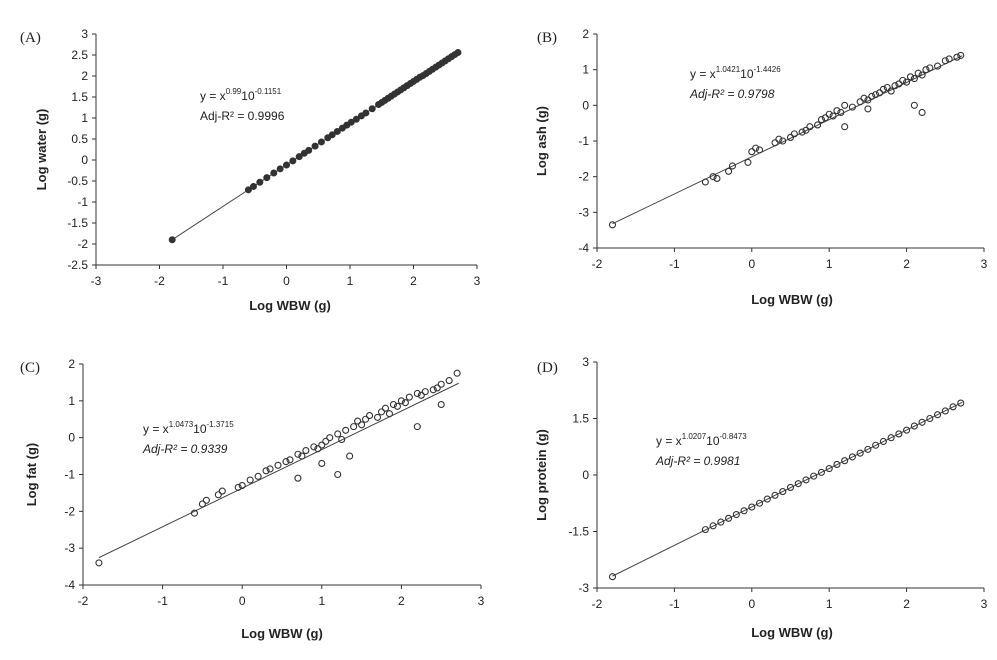  I want to click on panel-label: (C), so click(30, 368).